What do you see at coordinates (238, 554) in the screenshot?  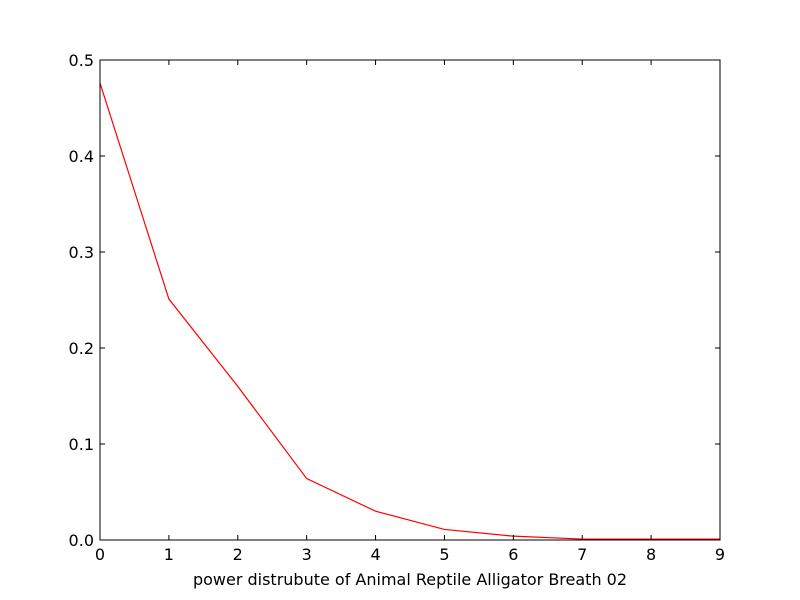 I see `x-tick-label: 2` at bounding box center [238, 554].